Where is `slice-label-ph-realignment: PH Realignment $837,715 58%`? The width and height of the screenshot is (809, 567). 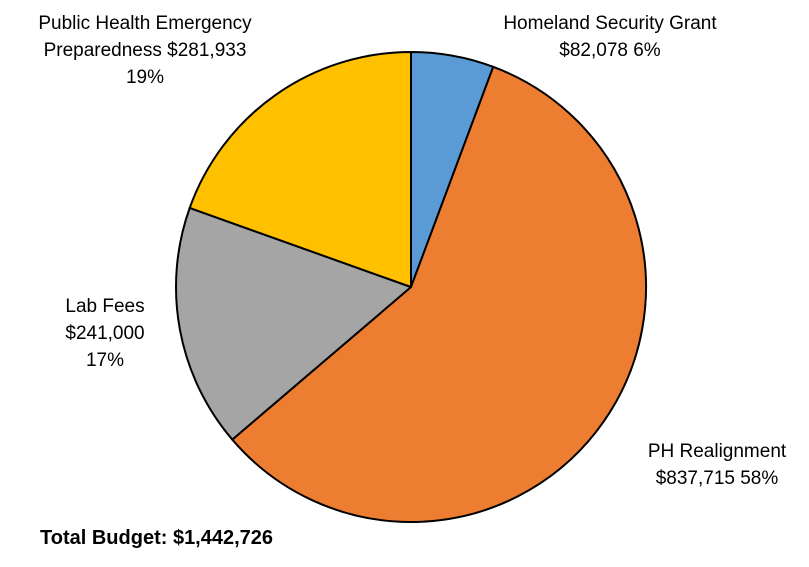 slice-label-ph-realignment: PH Realignment $837,715 58% is located at coordinates (710, 465).